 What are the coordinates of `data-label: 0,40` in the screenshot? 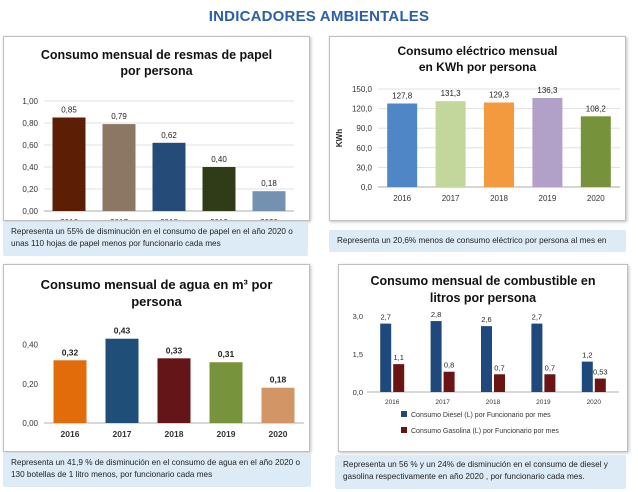 It's located at (219, 159).